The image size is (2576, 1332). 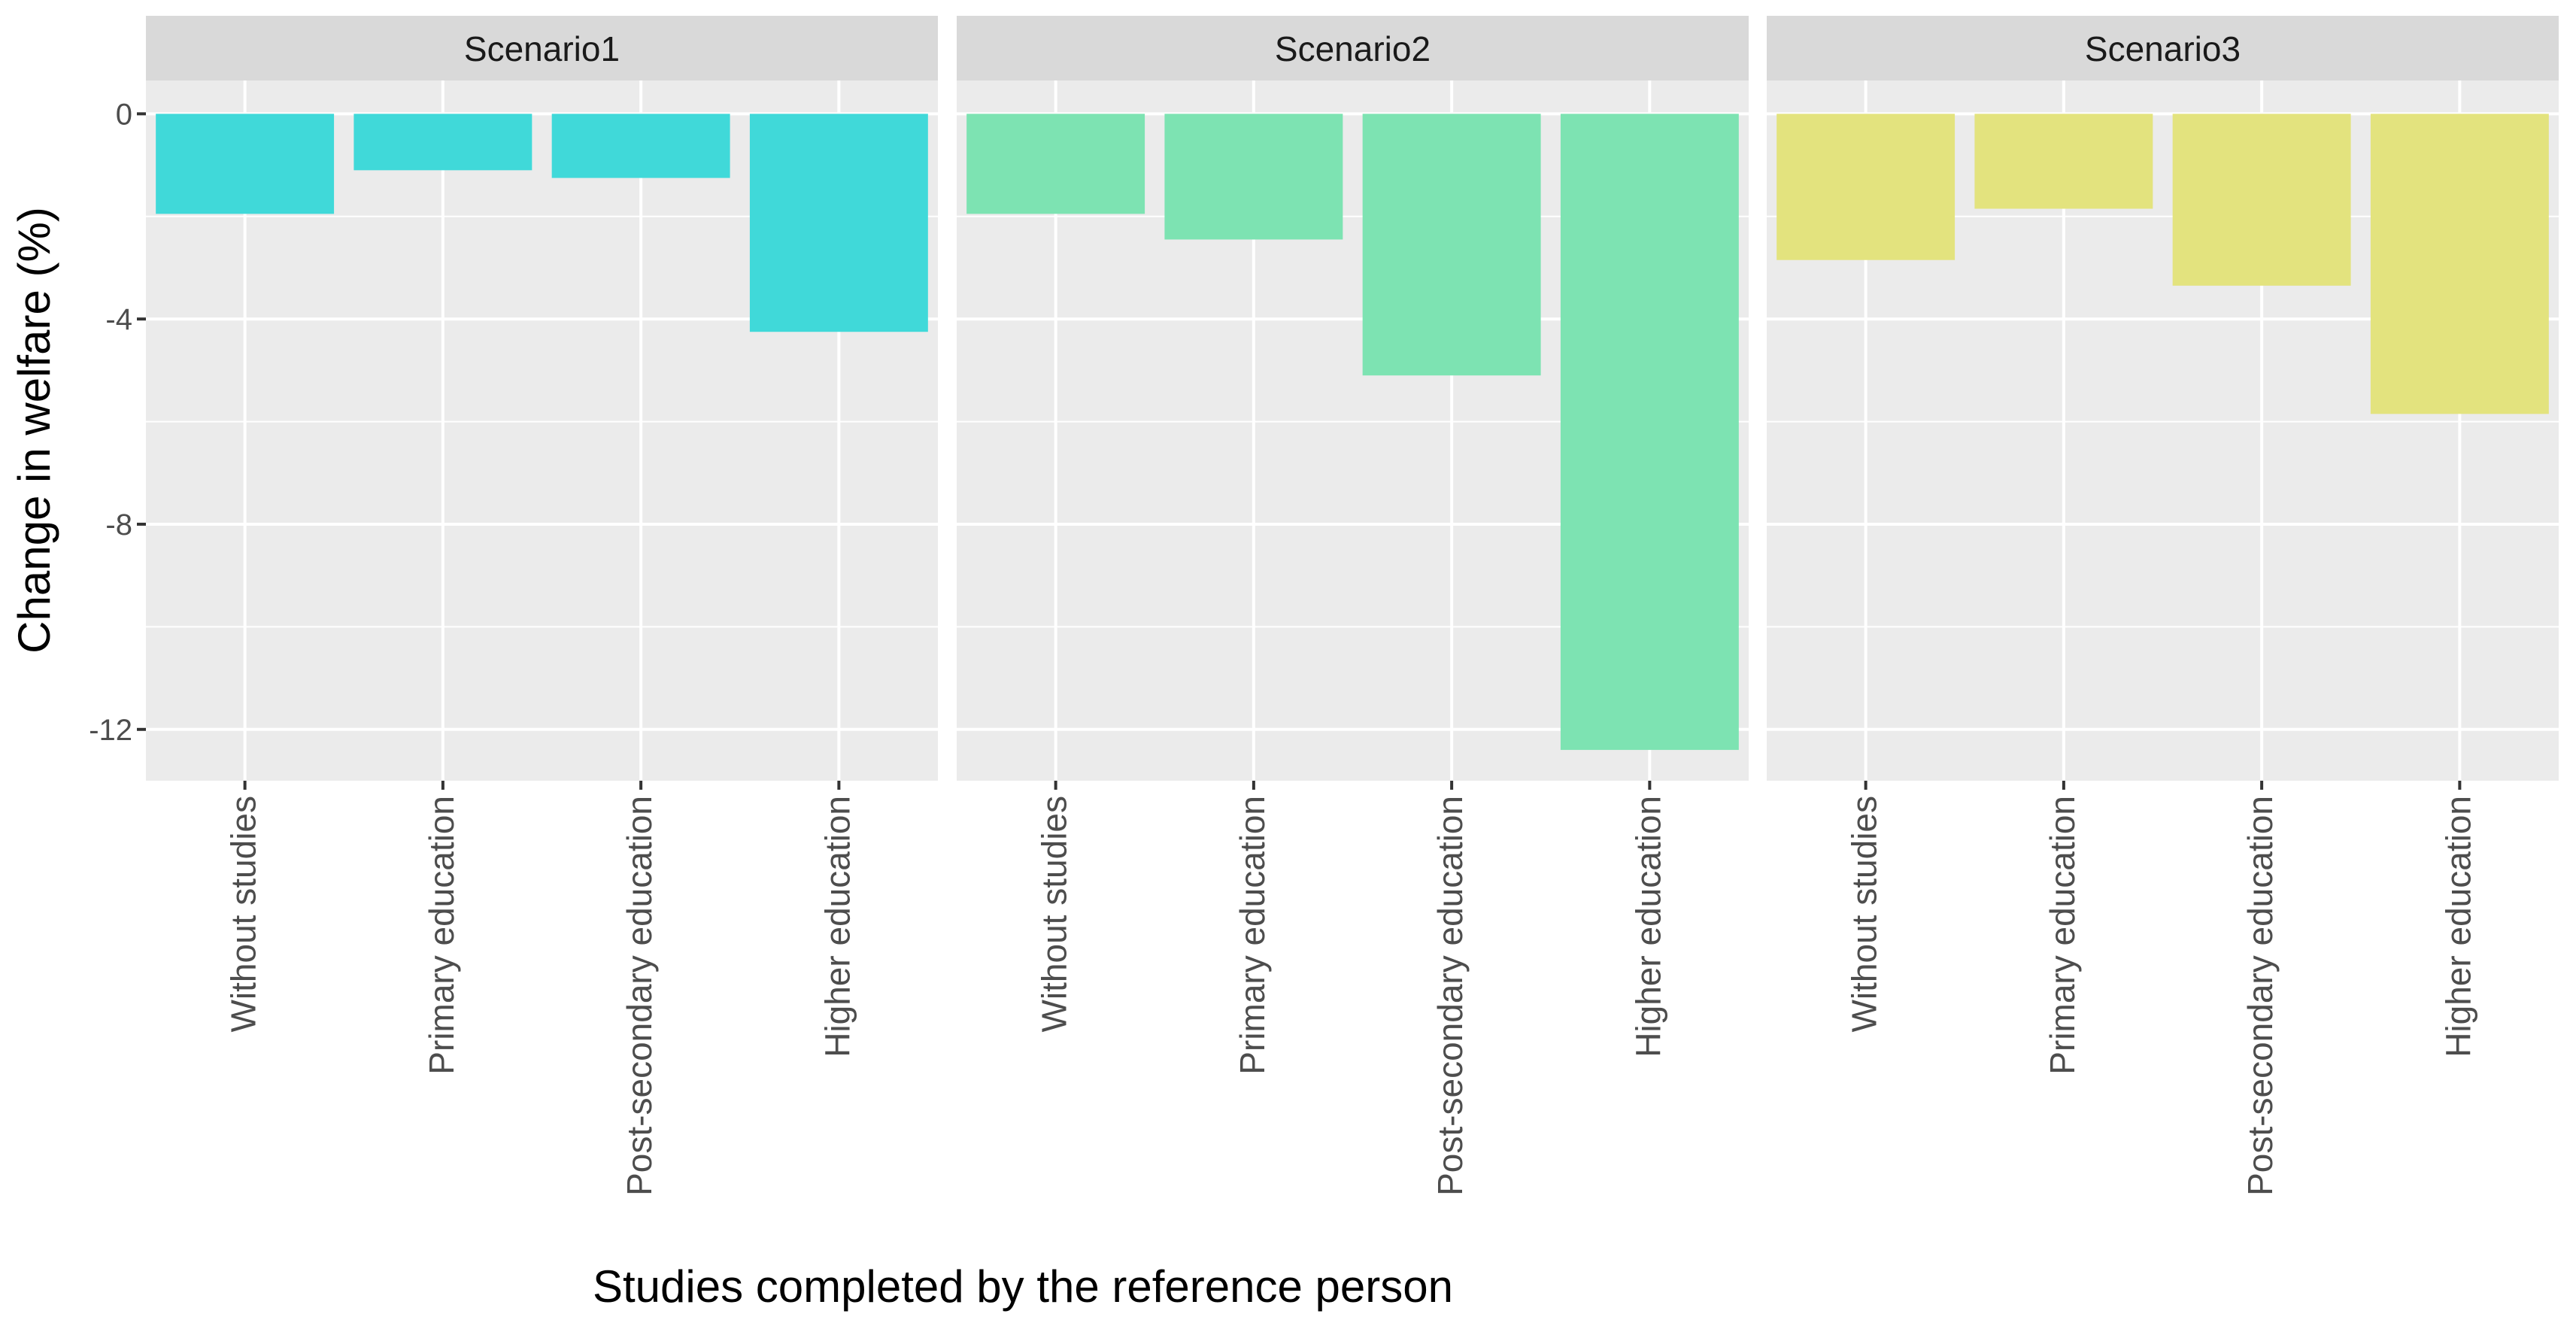 What do you see at coordinates (34, 430) in the screenshot?
I see `y-axis-title: Change in welfare (%)` at bounding box center [34, 430].